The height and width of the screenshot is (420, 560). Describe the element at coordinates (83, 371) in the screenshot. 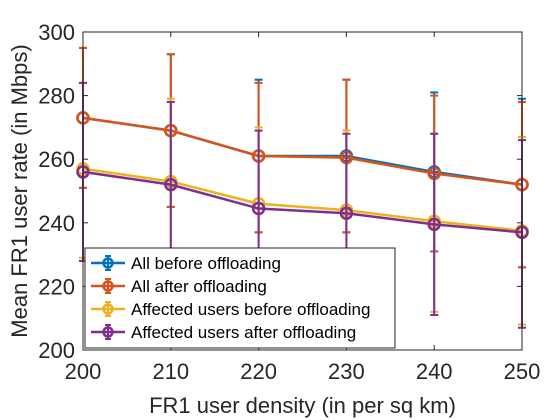

I see `x-tick-label: 200` at that location.